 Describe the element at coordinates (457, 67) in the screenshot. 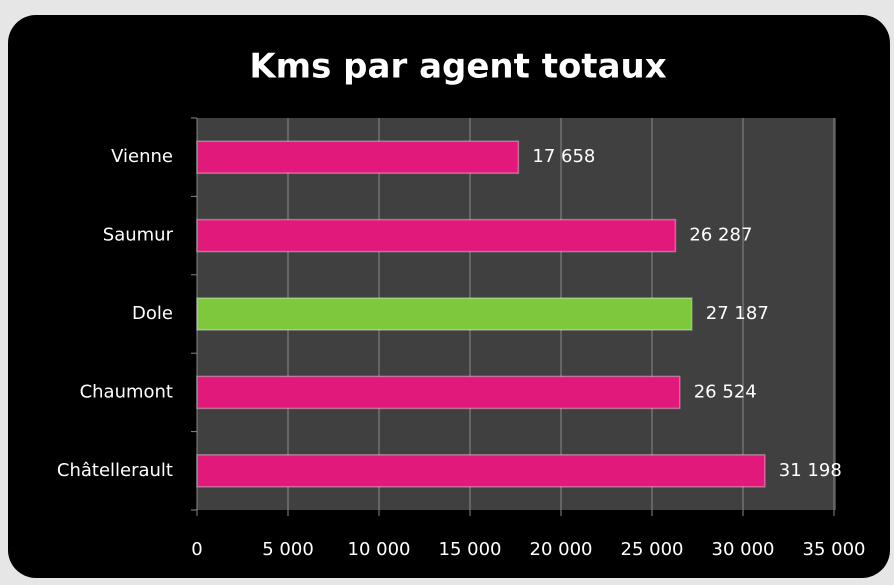

I see `chart-title: Kms par agent totaux` at that location.